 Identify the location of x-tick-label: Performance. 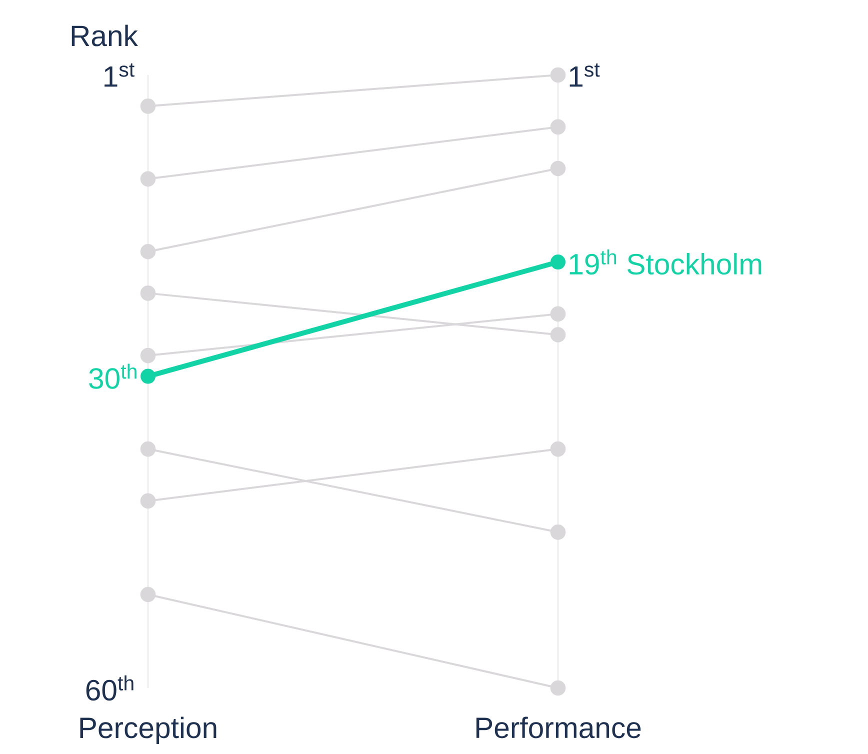
(558, 727).